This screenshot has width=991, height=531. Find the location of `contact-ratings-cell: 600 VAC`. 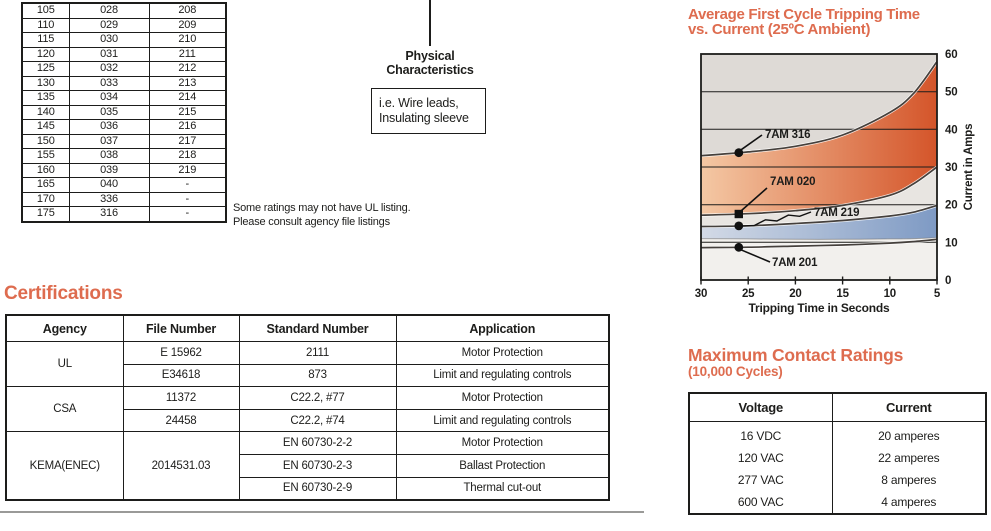

contact-ratings-cell: 600 VAC is located at coordinates (760, 502).